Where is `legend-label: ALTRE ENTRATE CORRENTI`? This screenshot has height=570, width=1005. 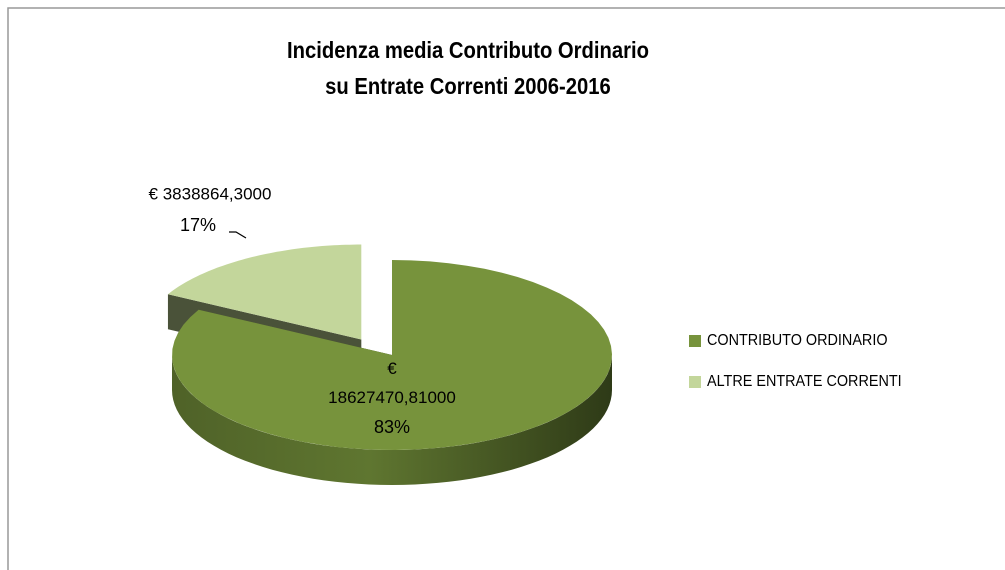 legend-label: ALTRE ENTRATE CORRENTI is located at coordinates (804, 382).